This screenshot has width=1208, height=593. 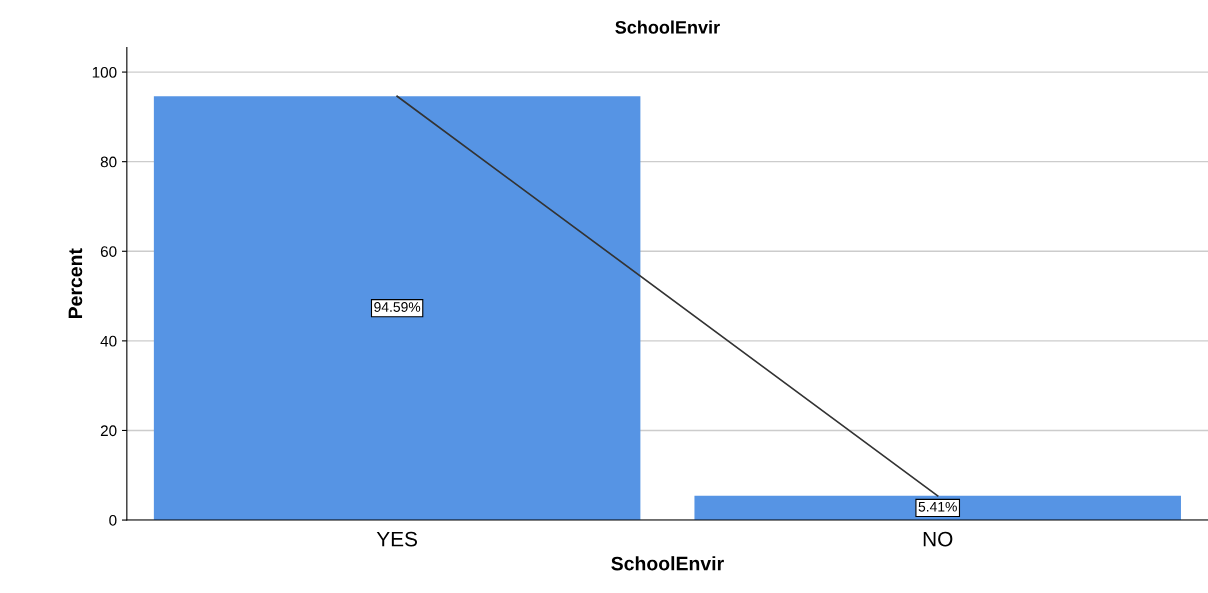 What do you see at coordinates (667, 27) in the screenshot?
I see `chart-title: SchoolEnvir` at bounding box center [667, 27].